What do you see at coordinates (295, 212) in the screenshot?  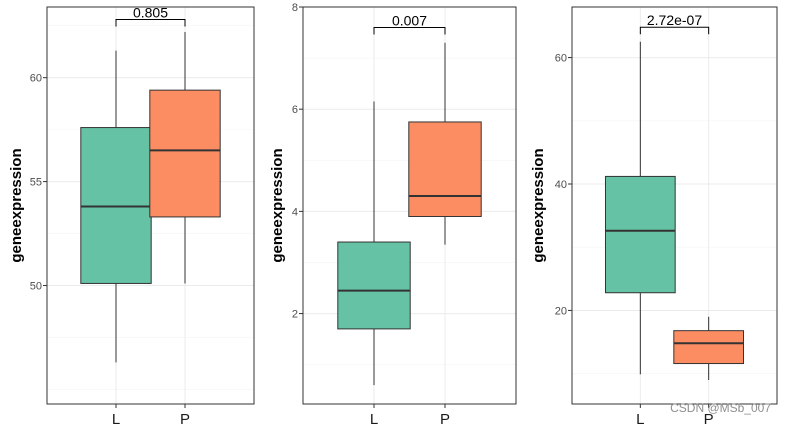 I see `y-tick-label: 4` at bounding box center [295, 212].